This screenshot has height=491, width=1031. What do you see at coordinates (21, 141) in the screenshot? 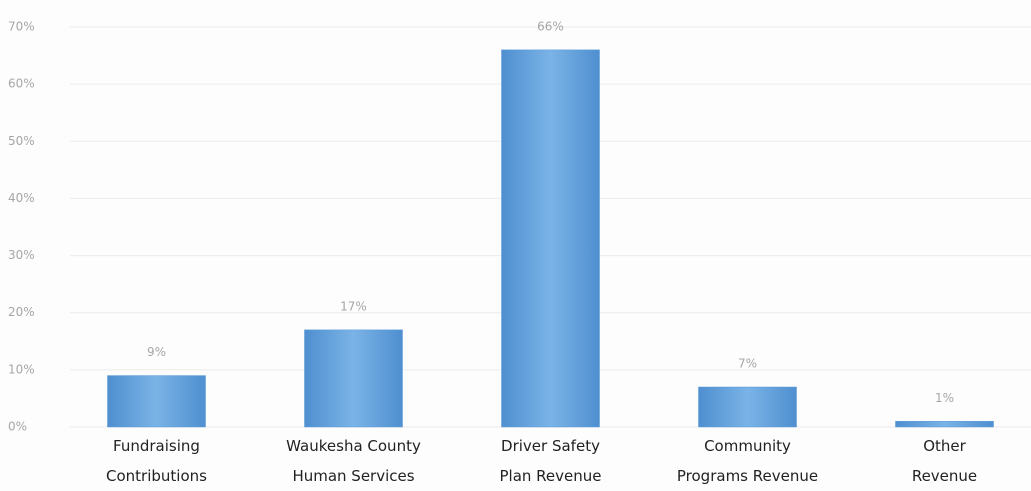
I see `y-tick-label: 50%` at bounding box center [21, 141].